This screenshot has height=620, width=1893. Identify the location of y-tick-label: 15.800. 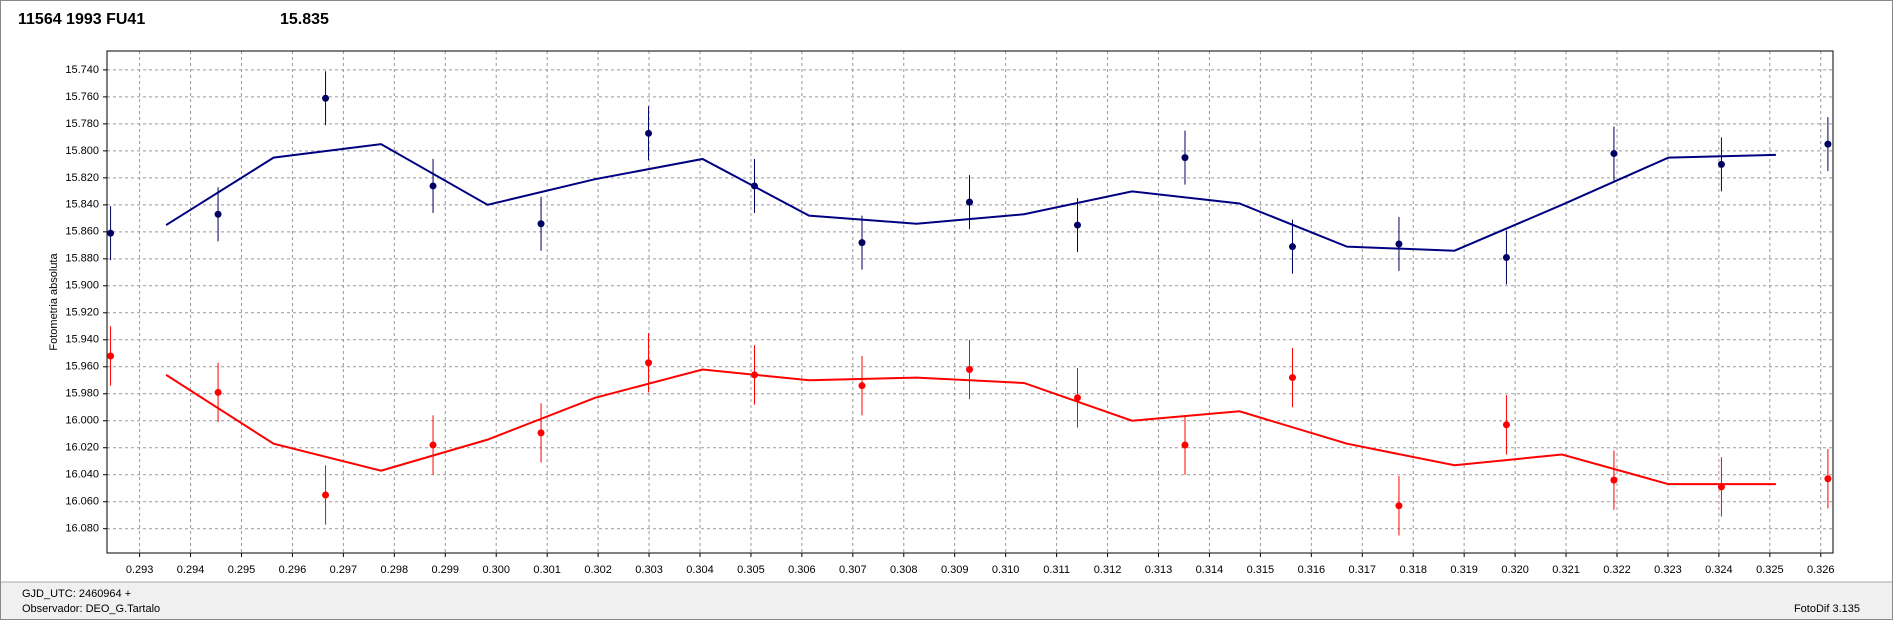
(82, 151).